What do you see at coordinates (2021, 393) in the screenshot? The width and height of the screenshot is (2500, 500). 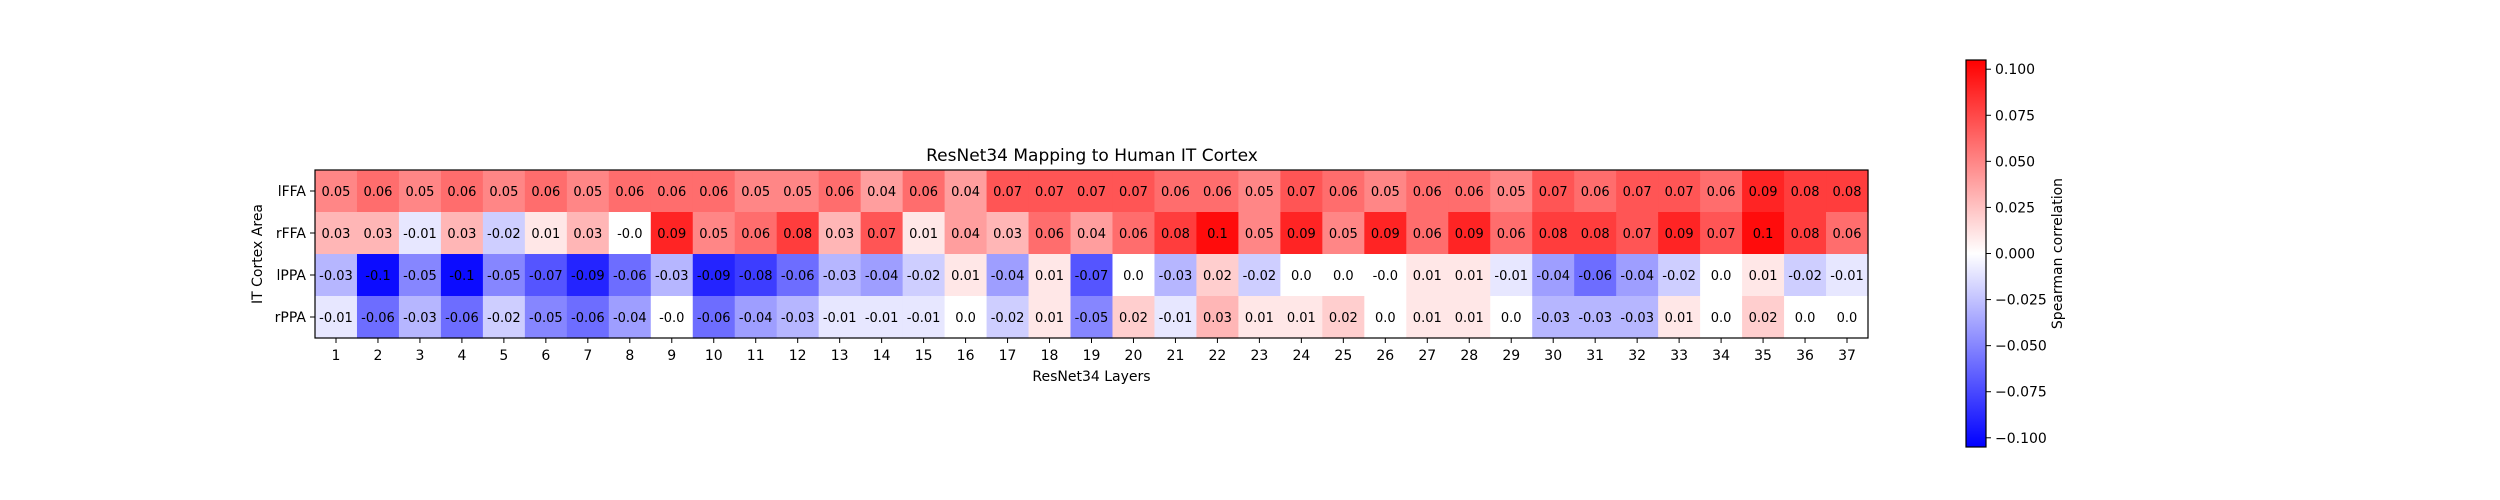 I see `colorbar-tick-label: −0.075` at bounding box center [2021, 393].